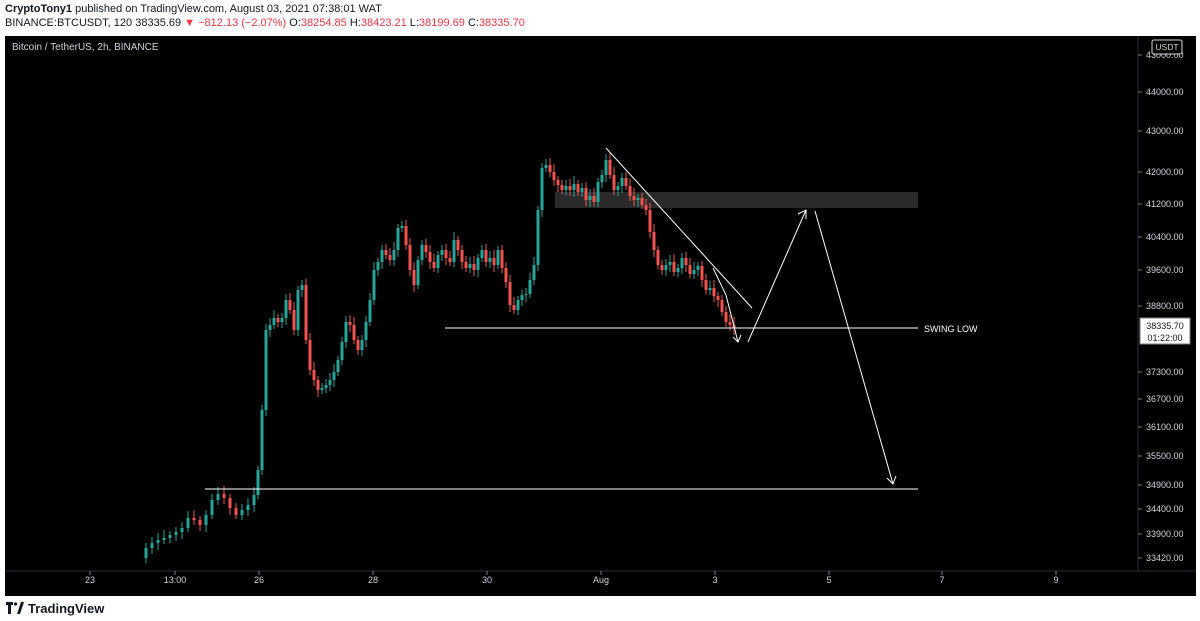  I want to click on price-tick-label: 37300.00, so click(1165, 372).